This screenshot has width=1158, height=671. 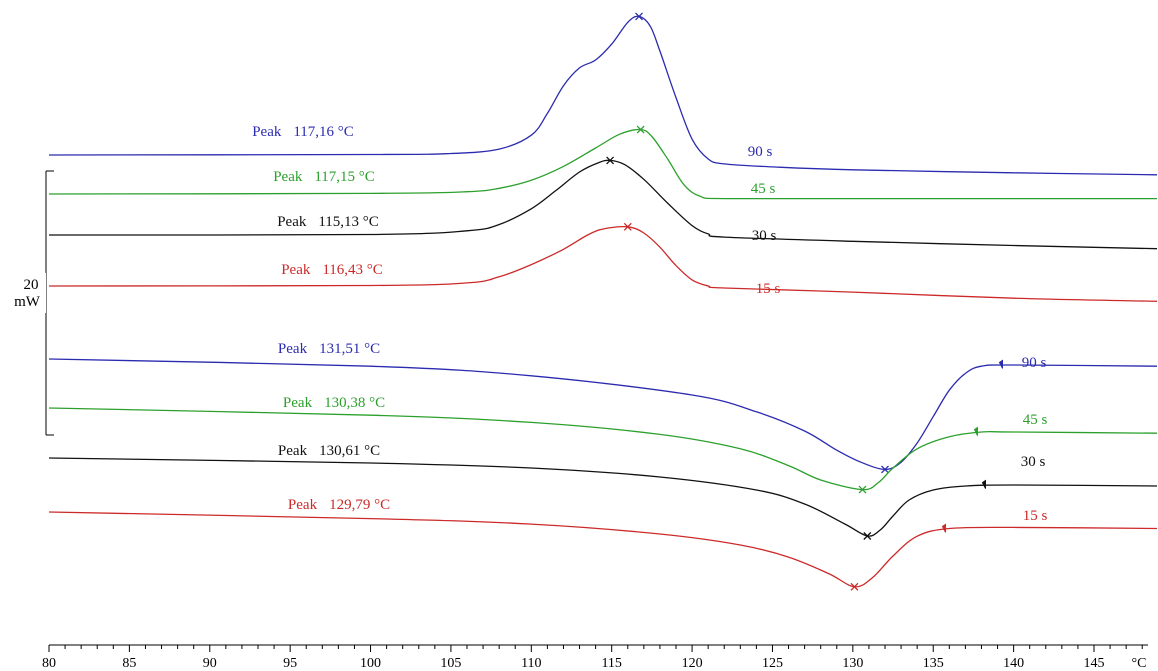 I want to click on x-tick-label: 120, so click(x=692, y=663).